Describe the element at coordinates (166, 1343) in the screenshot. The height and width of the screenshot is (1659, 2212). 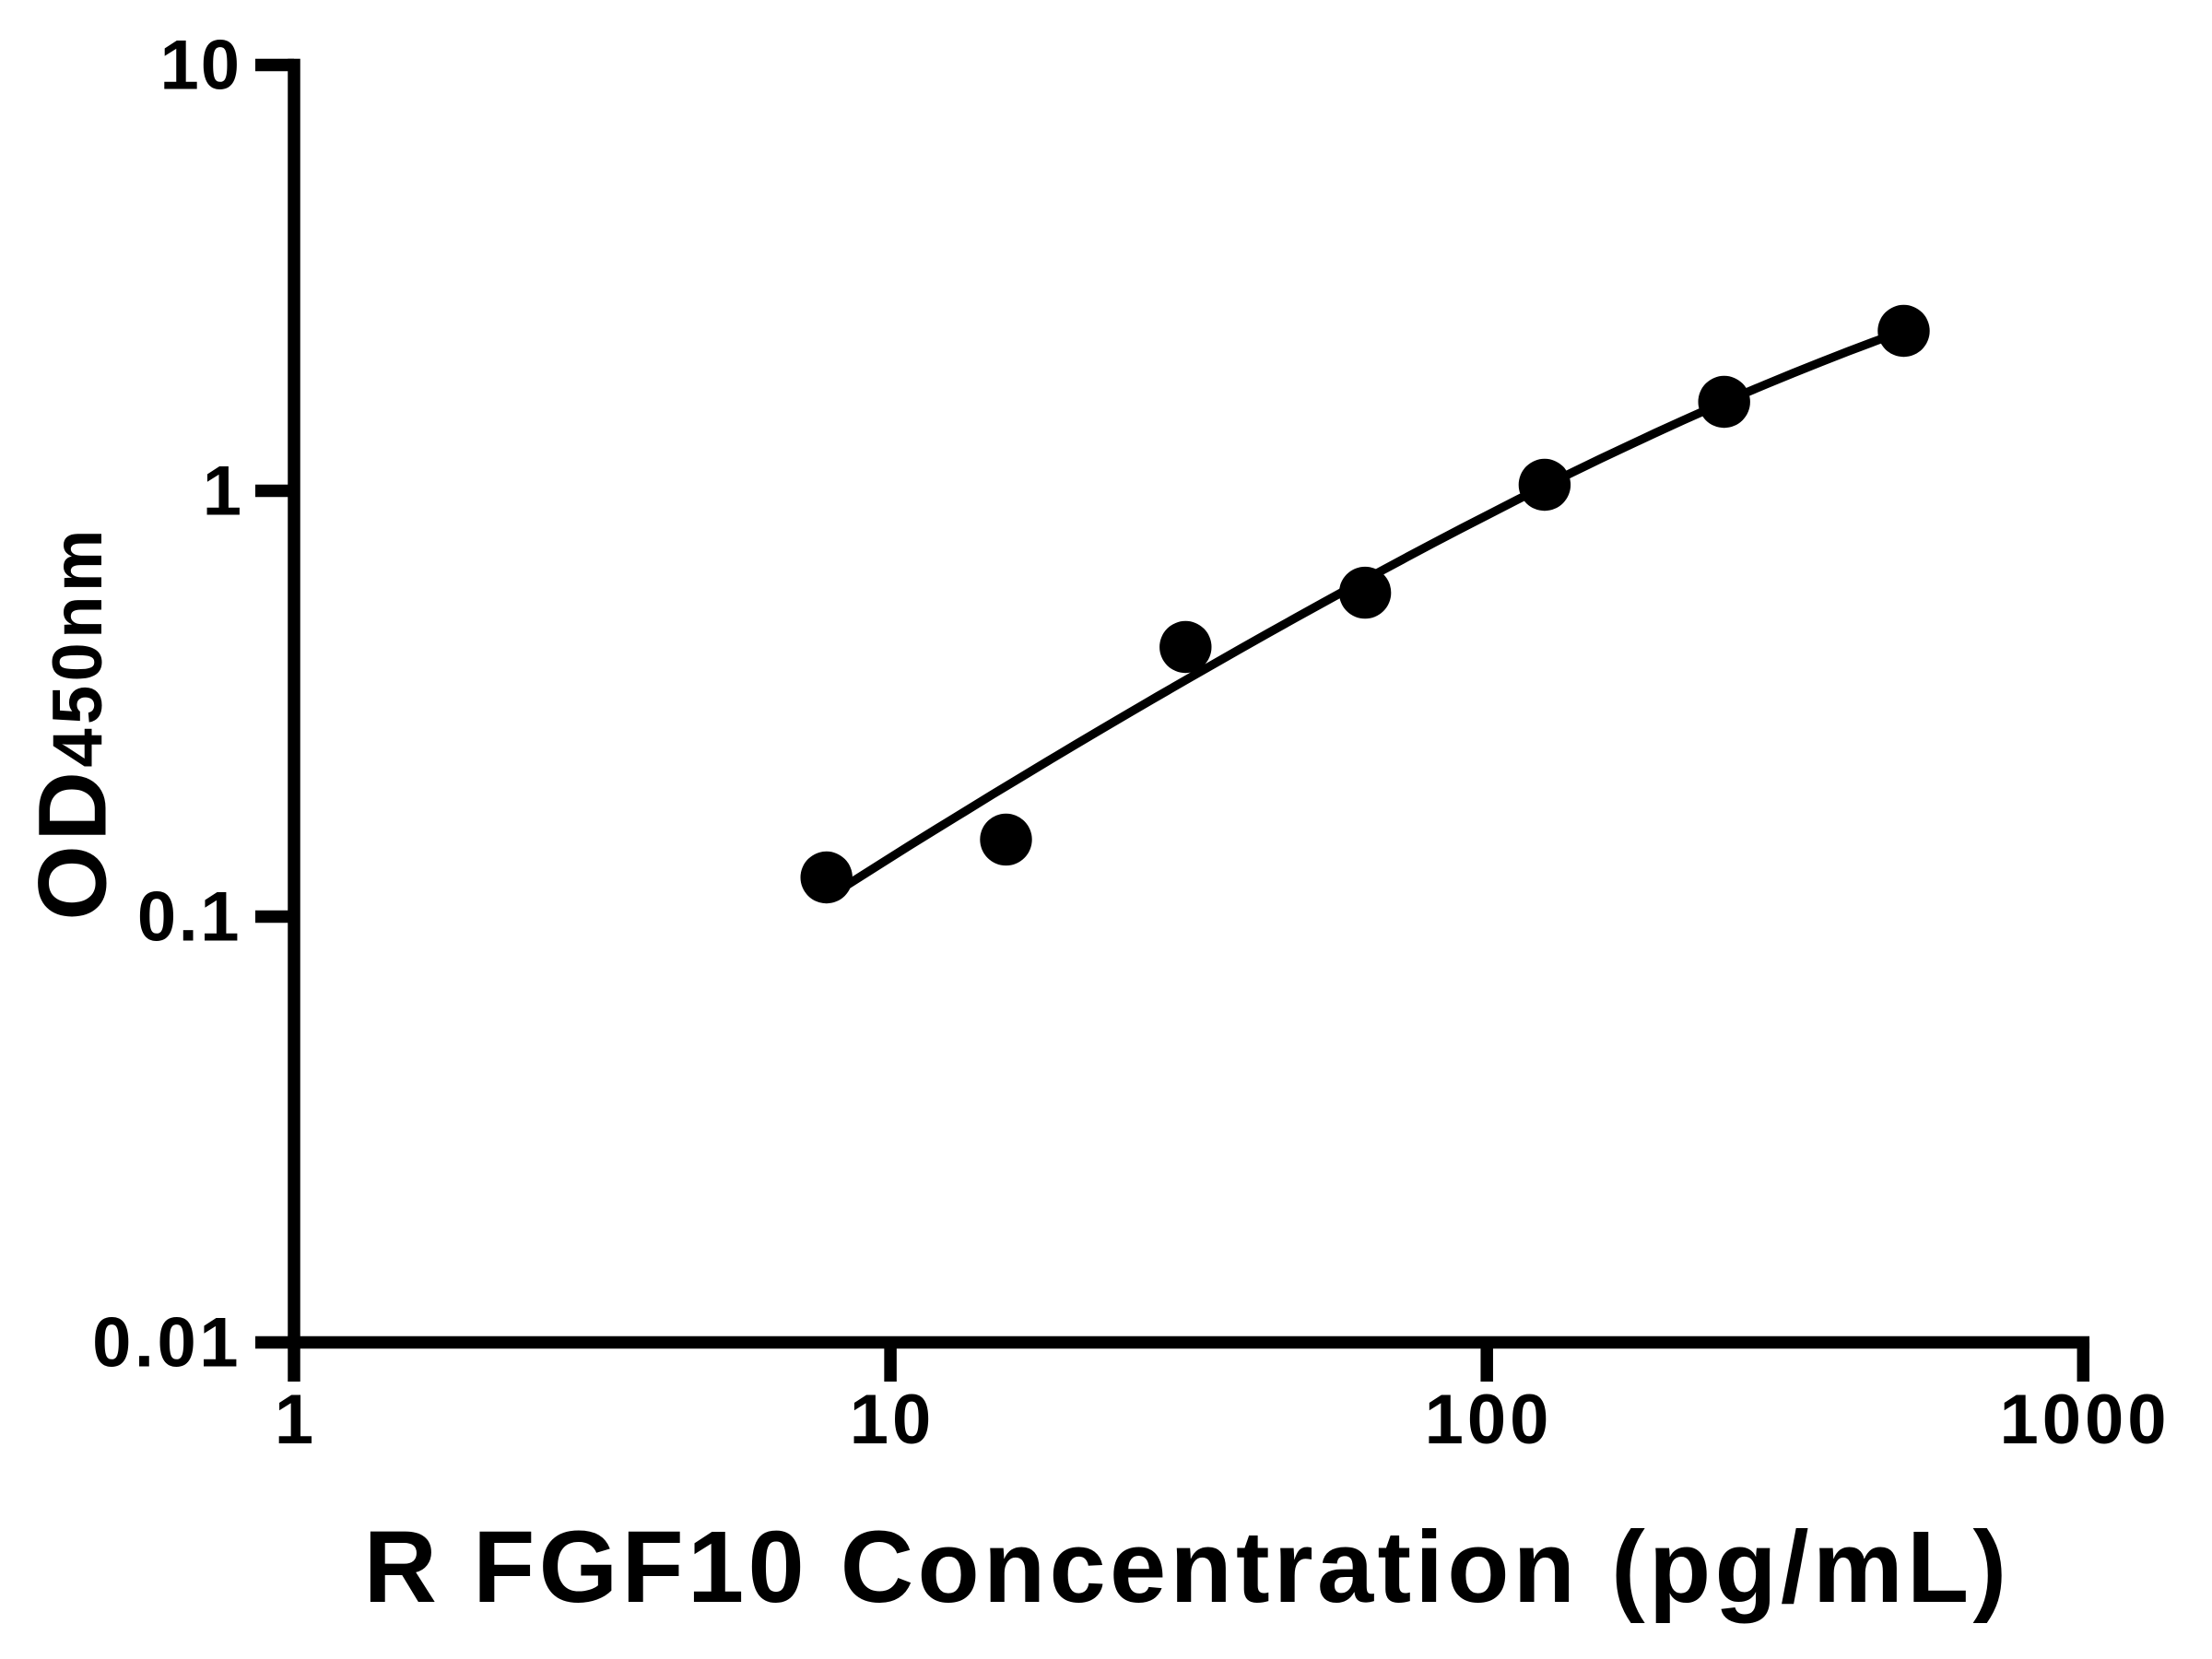
I see `svg-text: 0.01` at that location.